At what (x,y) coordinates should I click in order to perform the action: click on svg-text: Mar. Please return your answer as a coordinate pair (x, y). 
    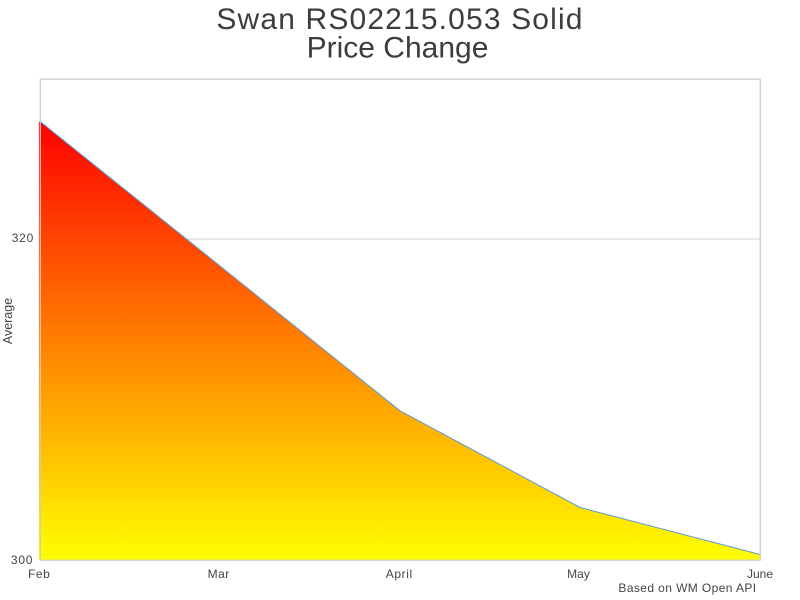
    Looking at the image, I should click on (219, 574).